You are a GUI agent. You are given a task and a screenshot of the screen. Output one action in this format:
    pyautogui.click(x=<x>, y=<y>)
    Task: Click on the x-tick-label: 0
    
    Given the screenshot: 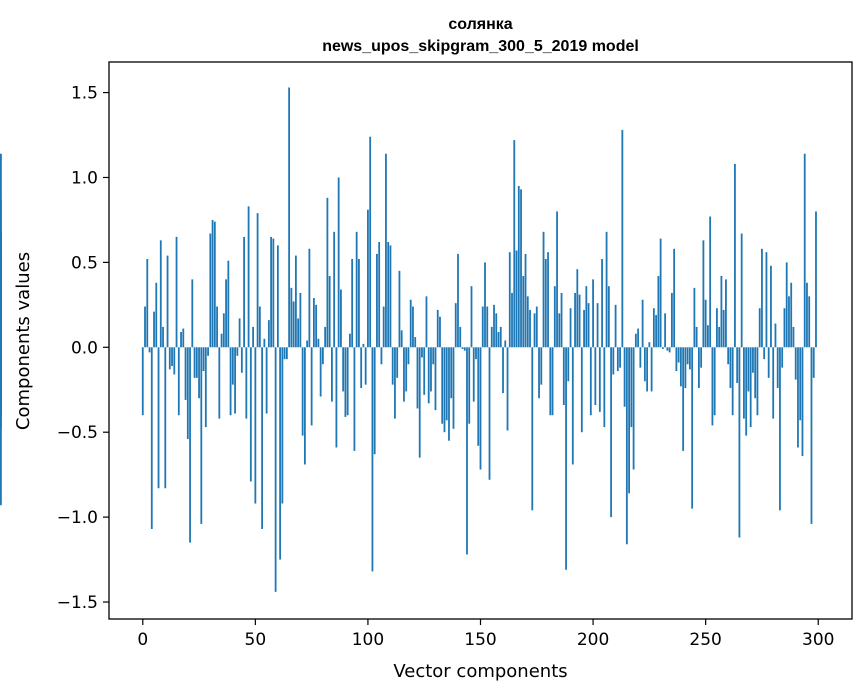 What is the action you would take?
    pyautogui.click(x=142, y=640)
    